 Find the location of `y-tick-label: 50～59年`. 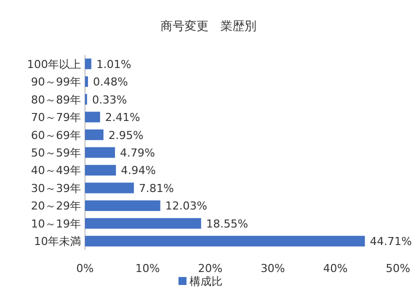

y-tick-label: 50～59年 is located at coordinates (56, 153).